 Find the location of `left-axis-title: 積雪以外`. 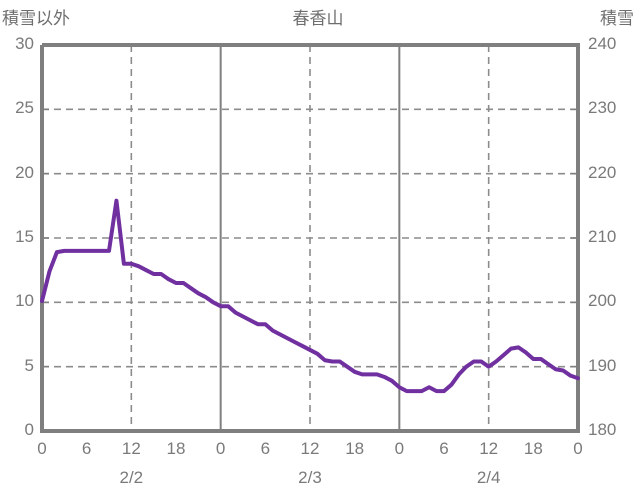

left-axis-title: 積雪以外 is located at coordinates (36, 18).